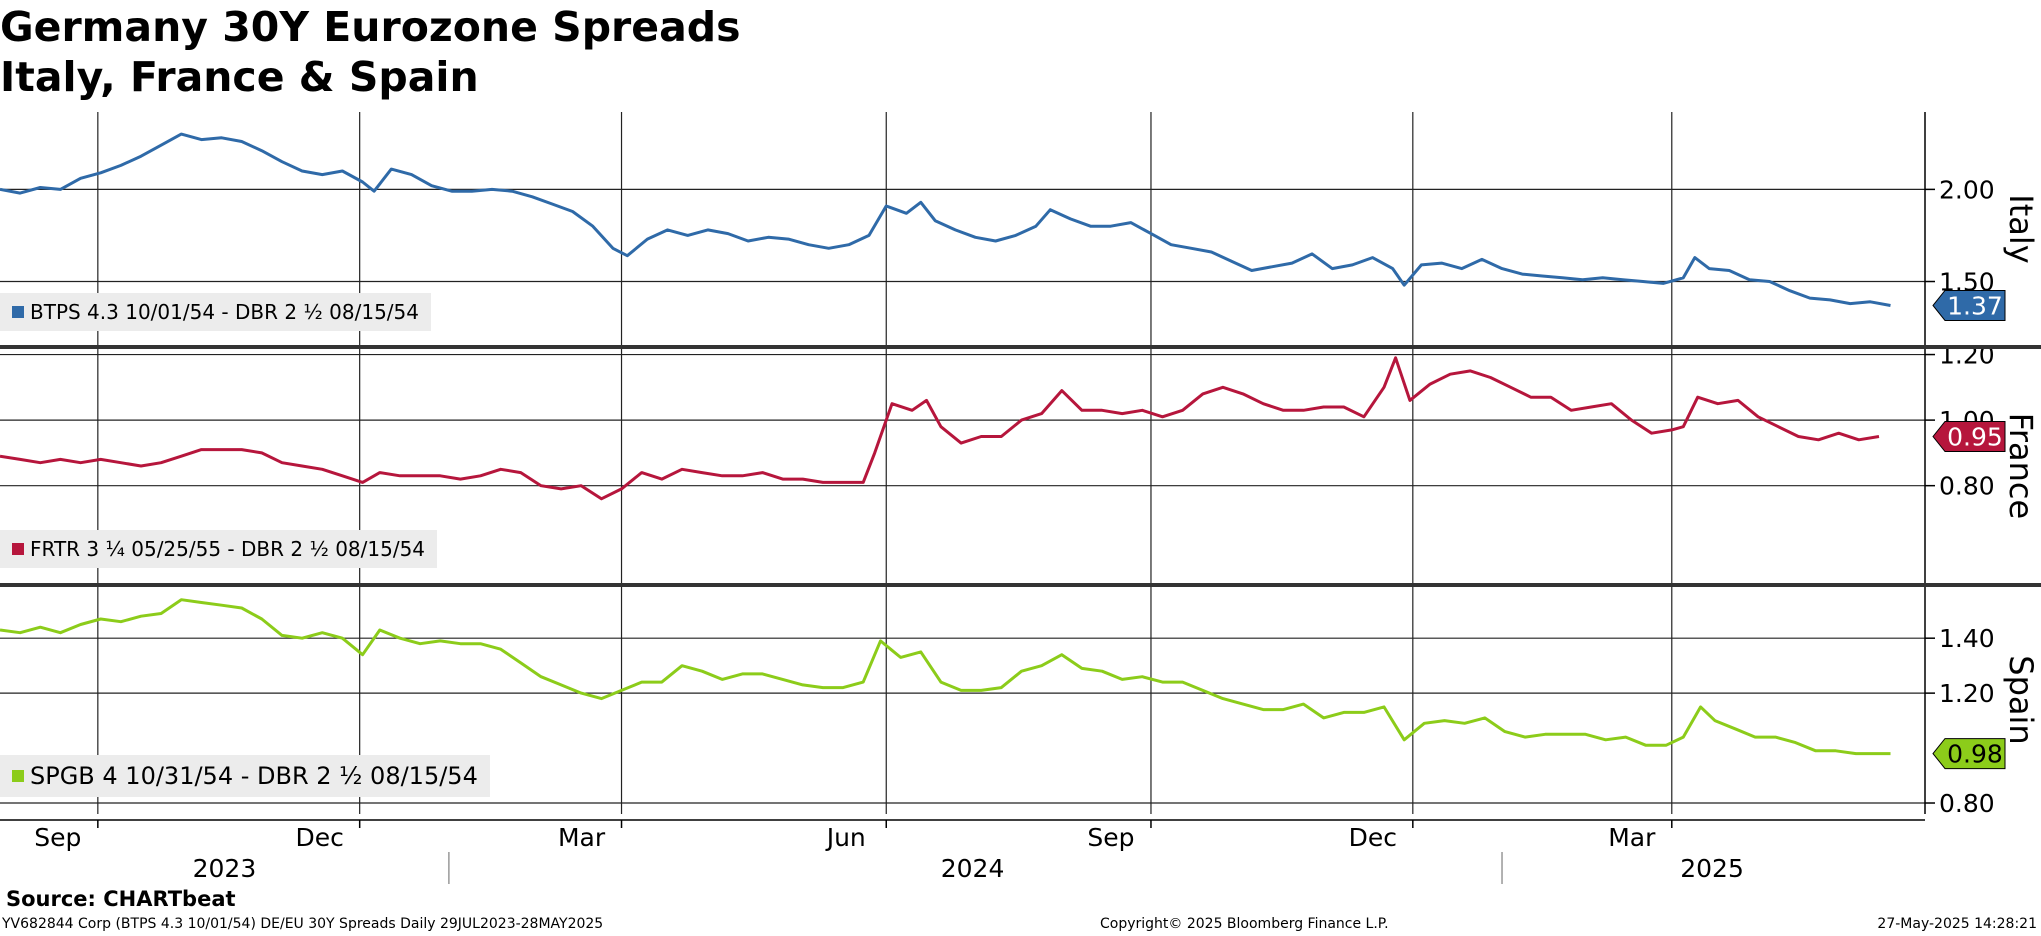 The height and width of the screenshot is (936, 2041). I want to click on y-tick-label-spain-2: 0.80, so click(1967, 803).